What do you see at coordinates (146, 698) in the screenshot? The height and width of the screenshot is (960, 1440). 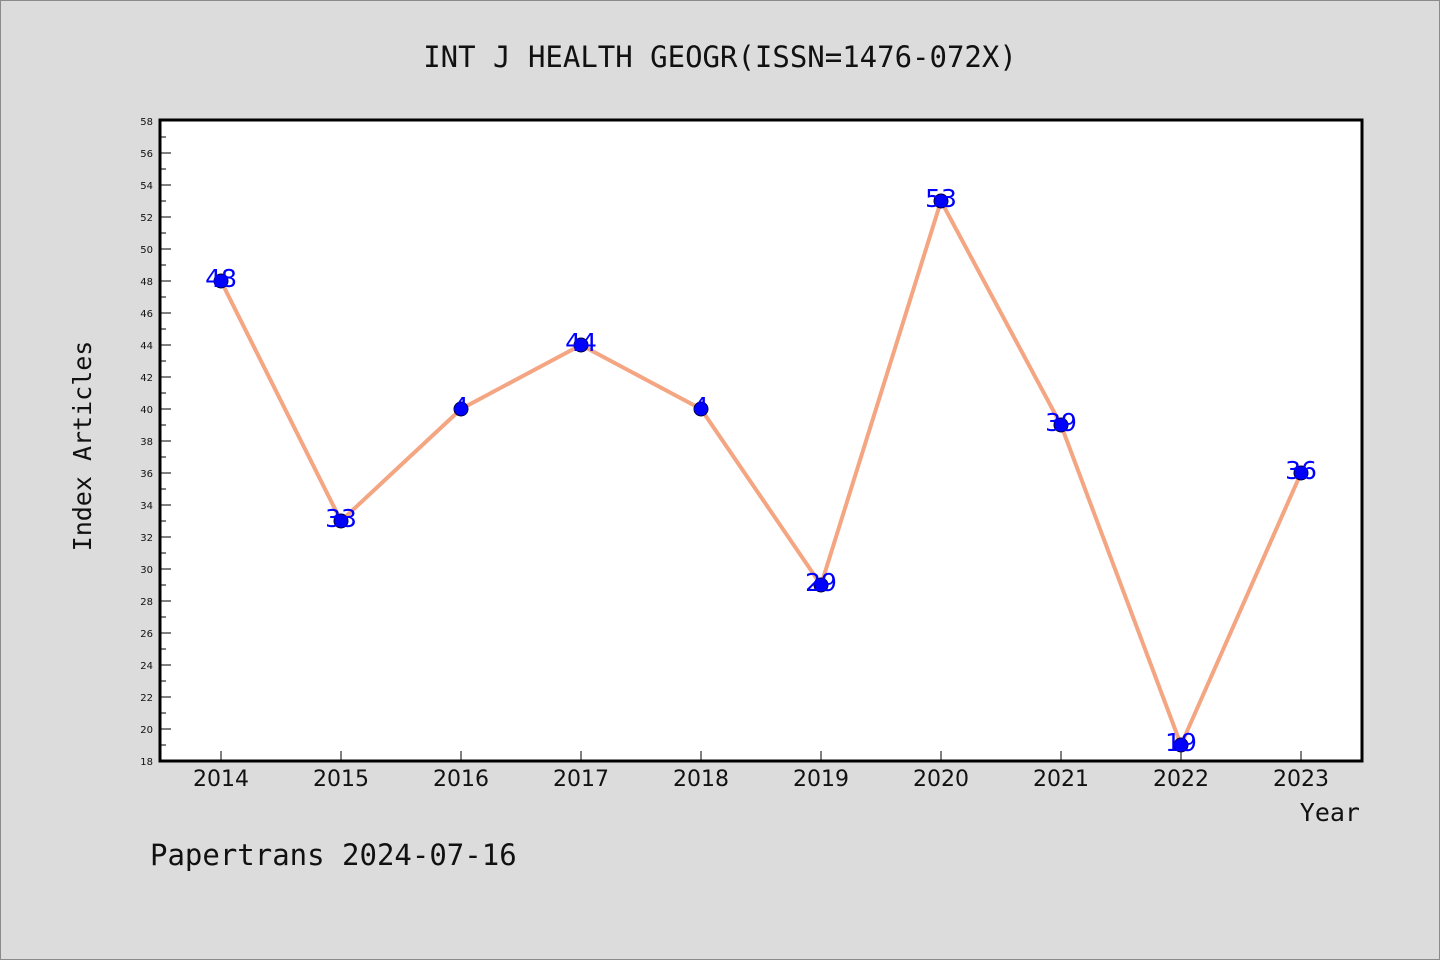 I see `y-tick-label: 22` at bounding box center [146, 698].